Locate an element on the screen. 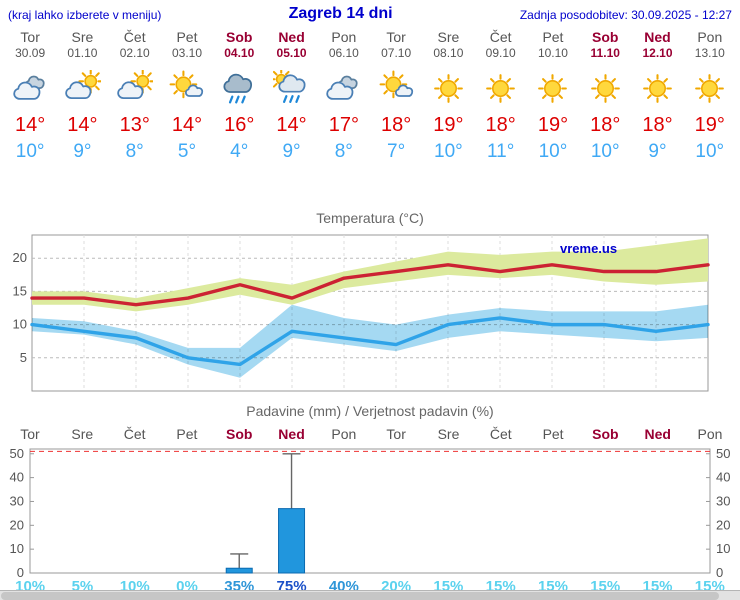 This screenshot has width=740, height=600. high-temp: 17° is located at coordinates (343, 125).